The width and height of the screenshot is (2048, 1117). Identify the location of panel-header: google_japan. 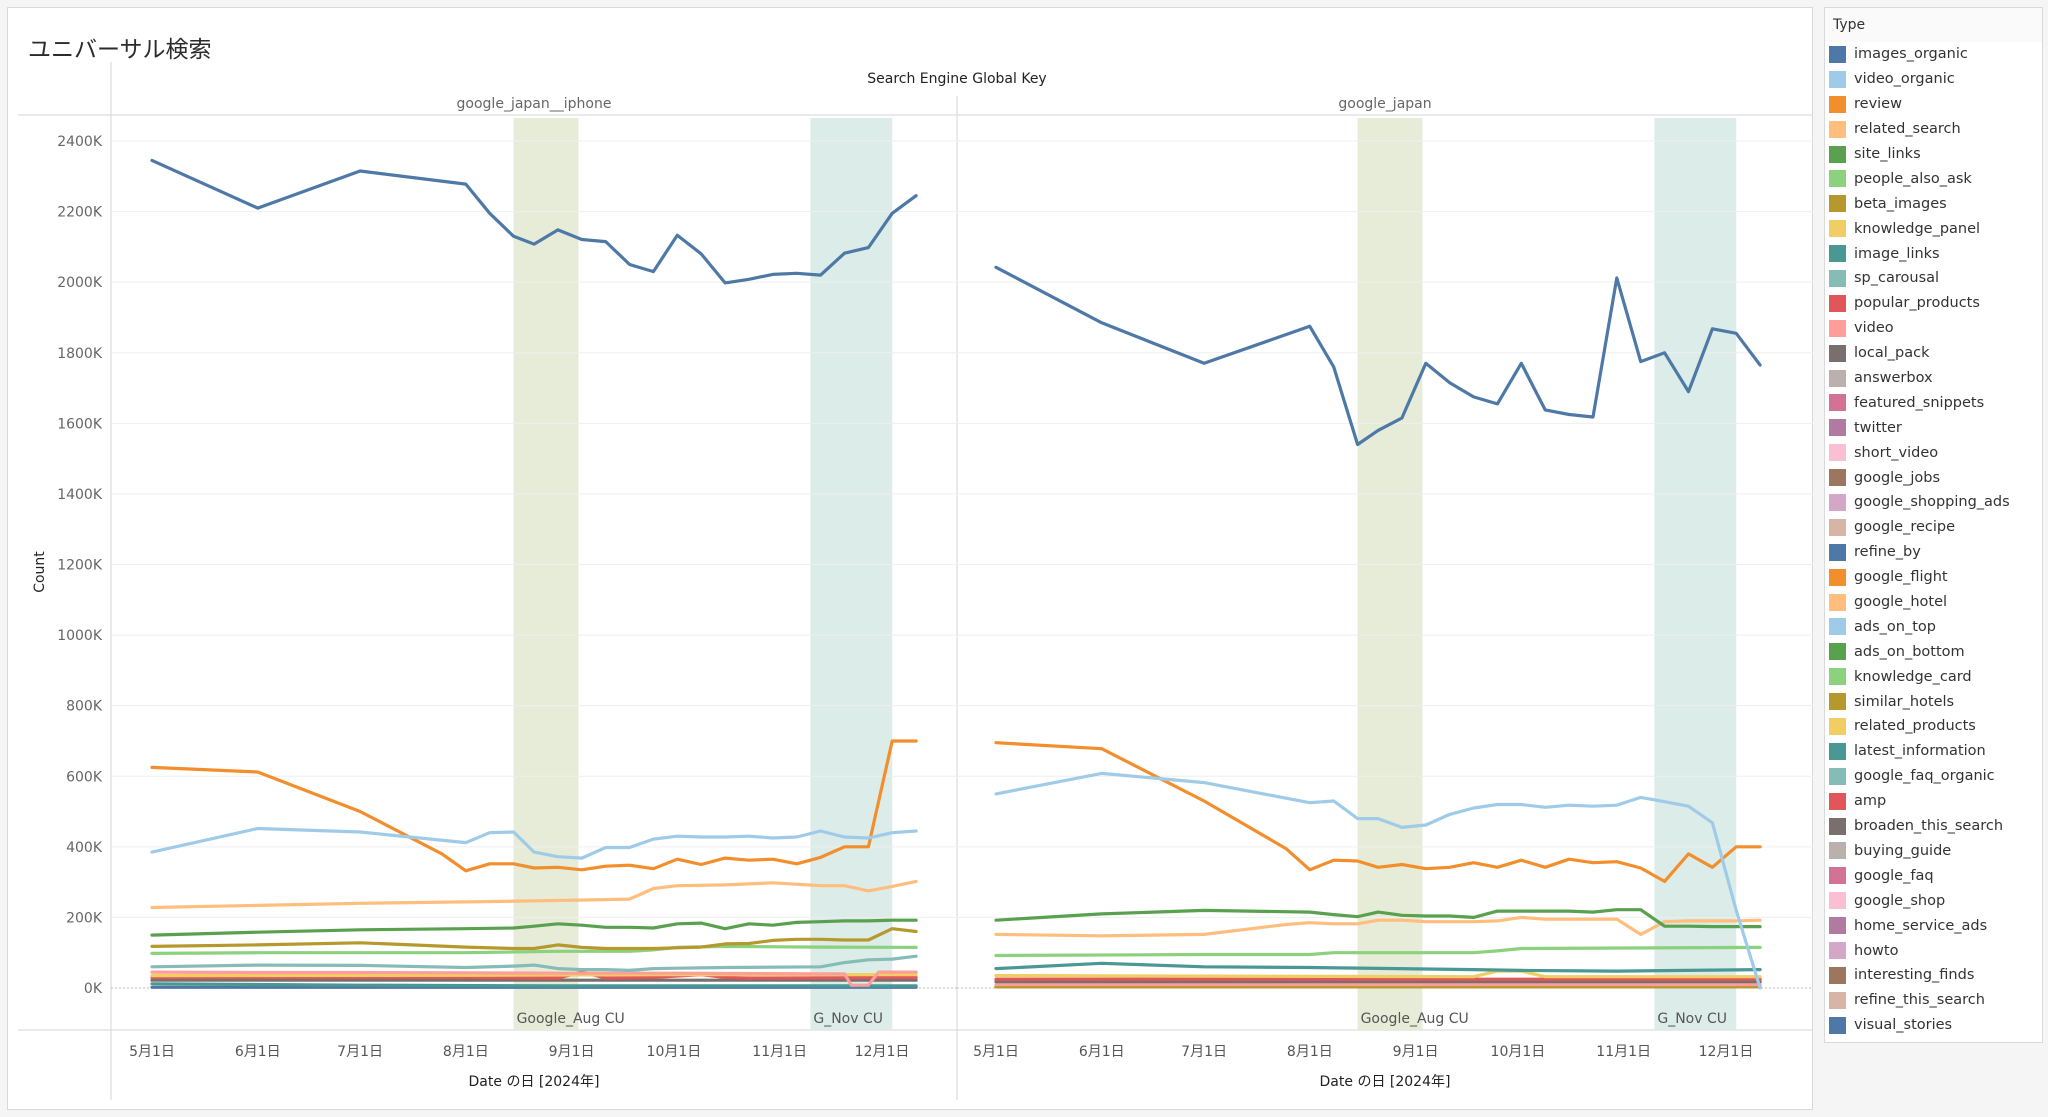
(1384, 104).